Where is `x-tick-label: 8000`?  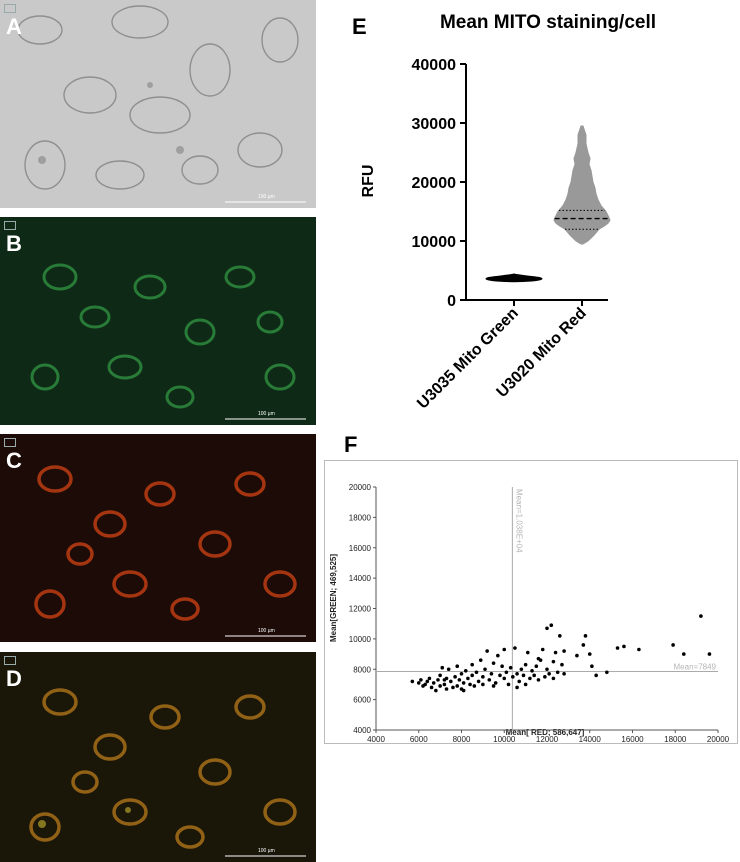
x-tick-label: 8000 is located at coordinates (462, 739).